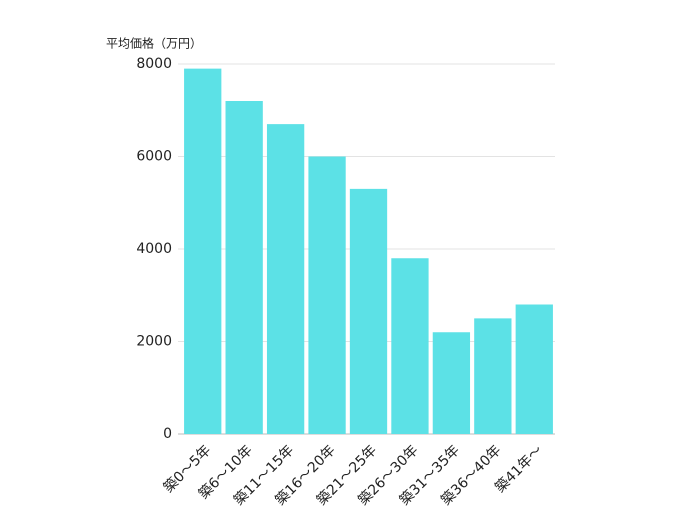  I want to click on y-tick-label: 2000, so click(154, 342).